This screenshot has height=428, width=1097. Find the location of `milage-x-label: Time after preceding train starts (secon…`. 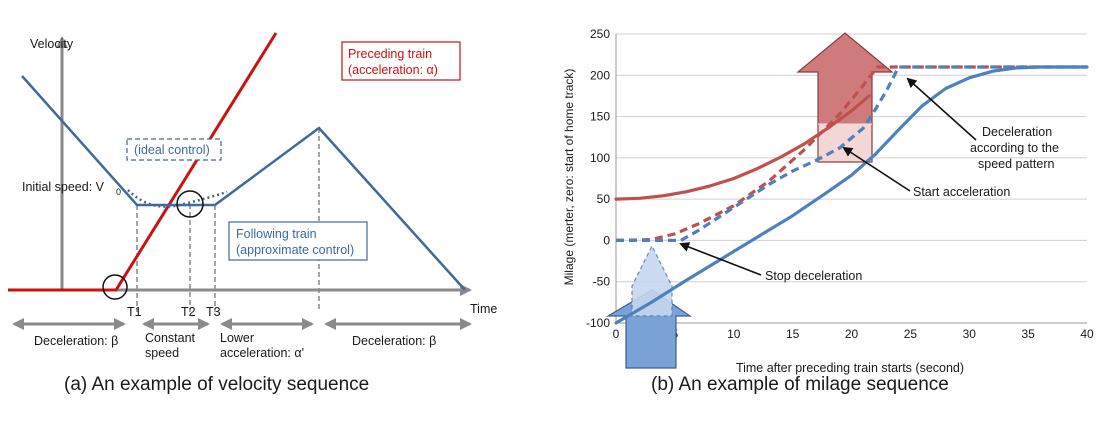

milage-x-label: Time after preceding train starts (secon… is located at coordinates (850, 368).